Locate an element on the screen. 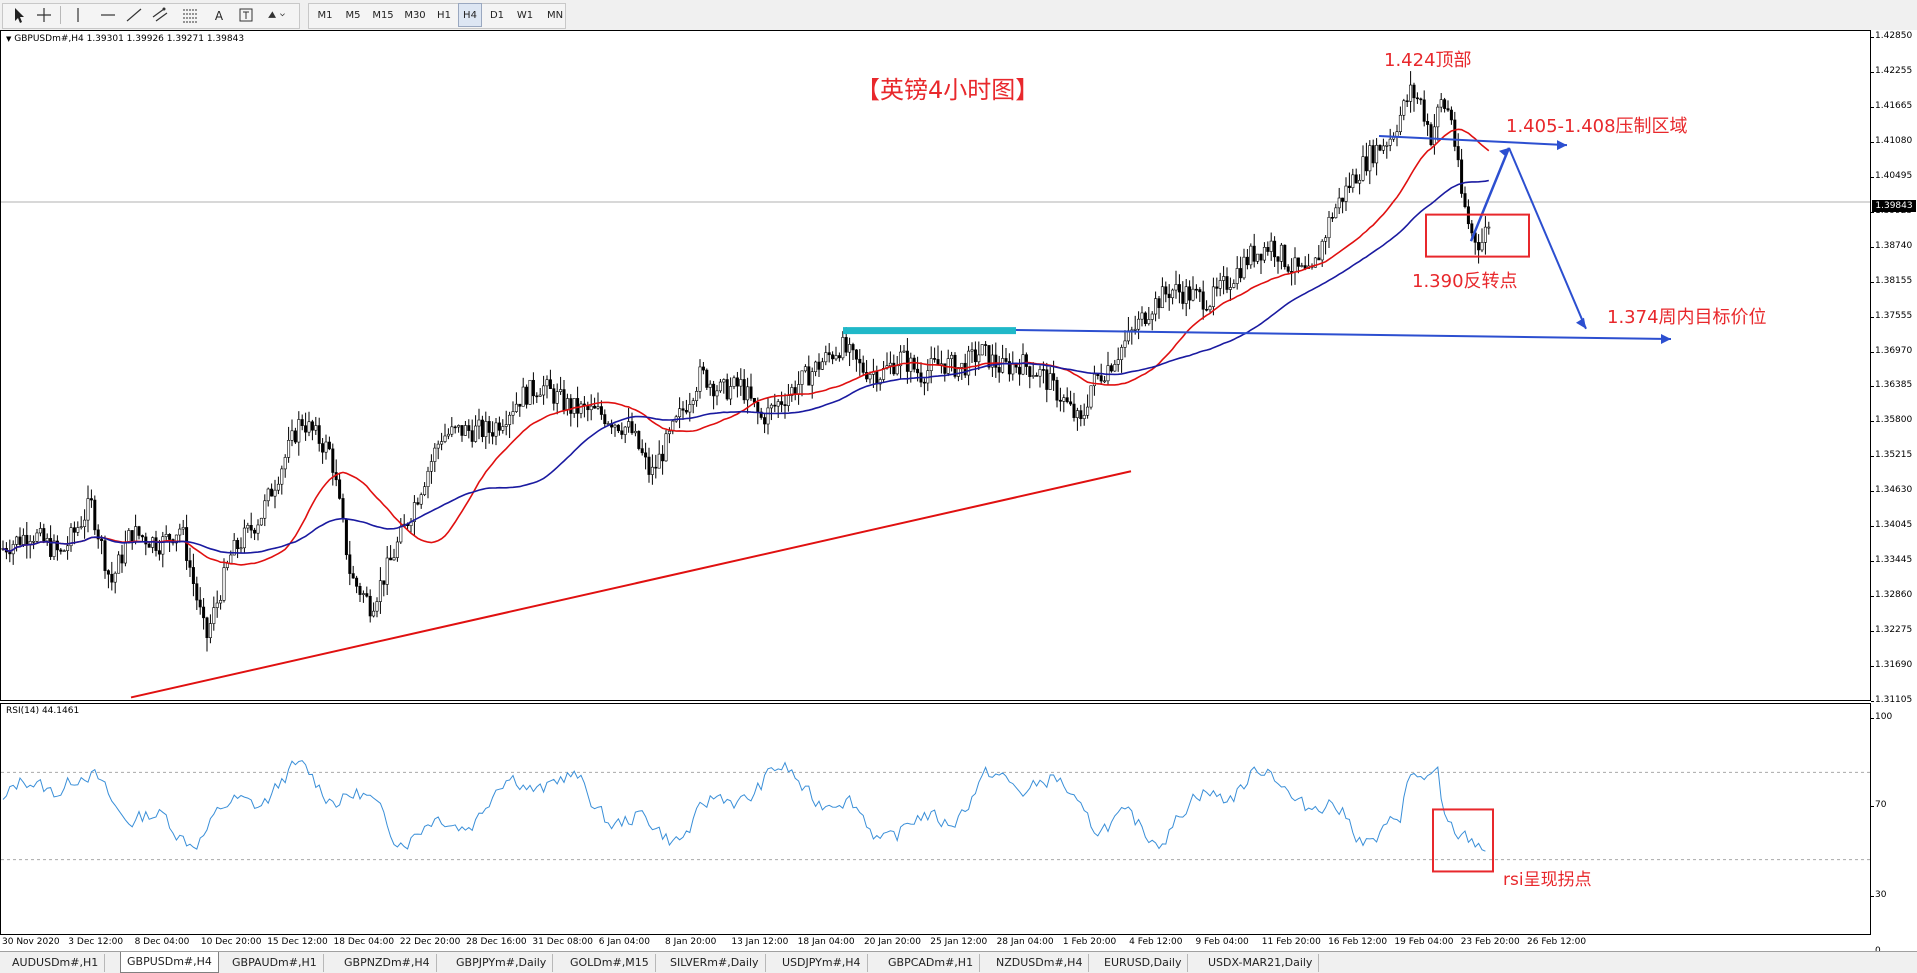 The height and width of the screenshot is (973, 1917). chart-tab: GBPUSDm#,H4 is located at coordinates (169, 962).